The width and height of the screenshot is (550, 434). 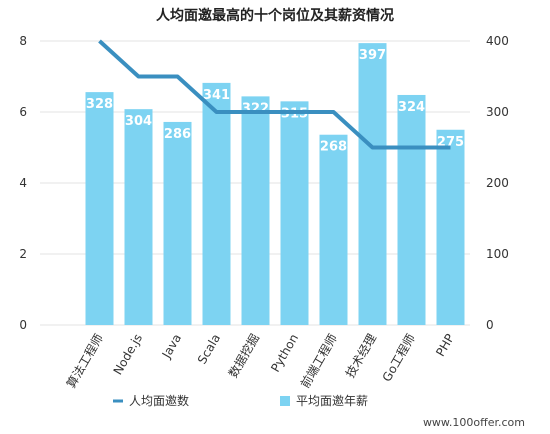 What do you see at coordinates (445, 345) in the screenshot?
I see `category-label: PHP` at bounding box center [445, 345].